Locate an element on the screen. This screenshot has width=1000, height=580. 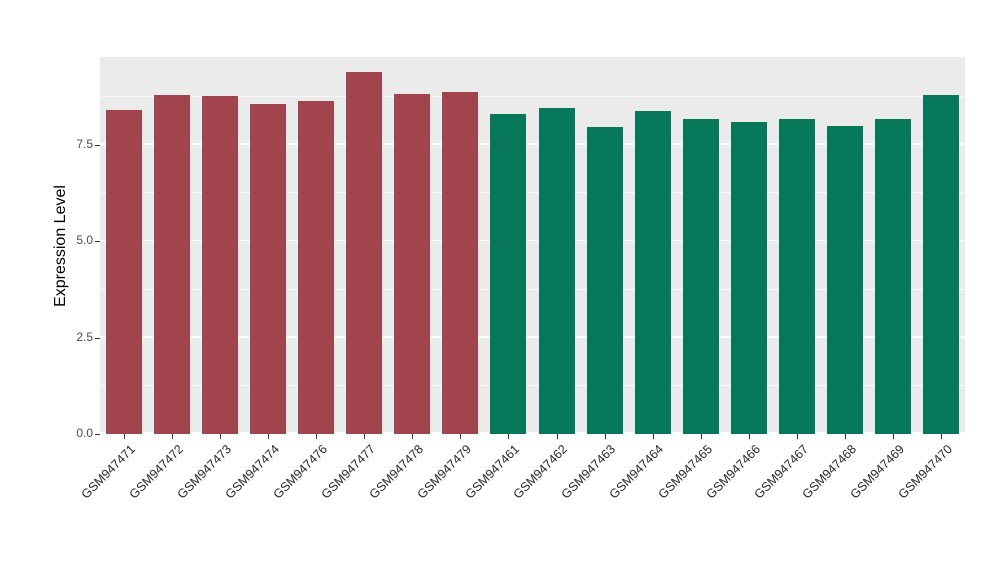
bar-GSM947462 is located at coordinates (556, 271).